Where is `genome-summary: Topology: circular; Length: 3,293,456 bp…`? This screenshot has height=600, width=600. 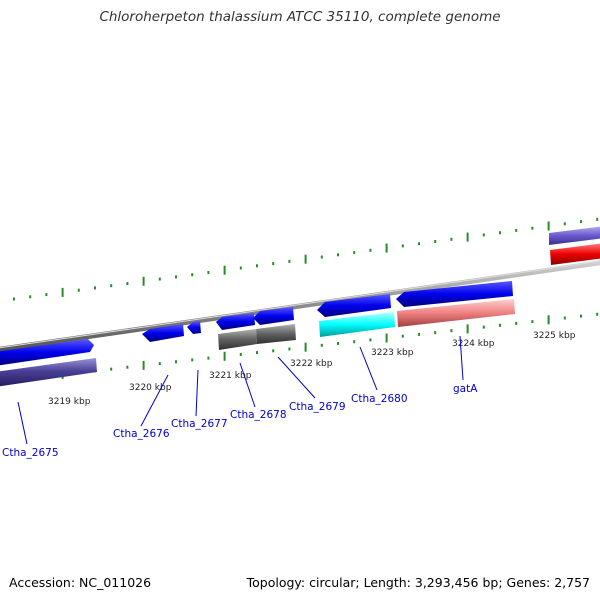 genome-summary: Topology: circular; Length: 3,293,456 bp… is located at coordinates (418, 582).